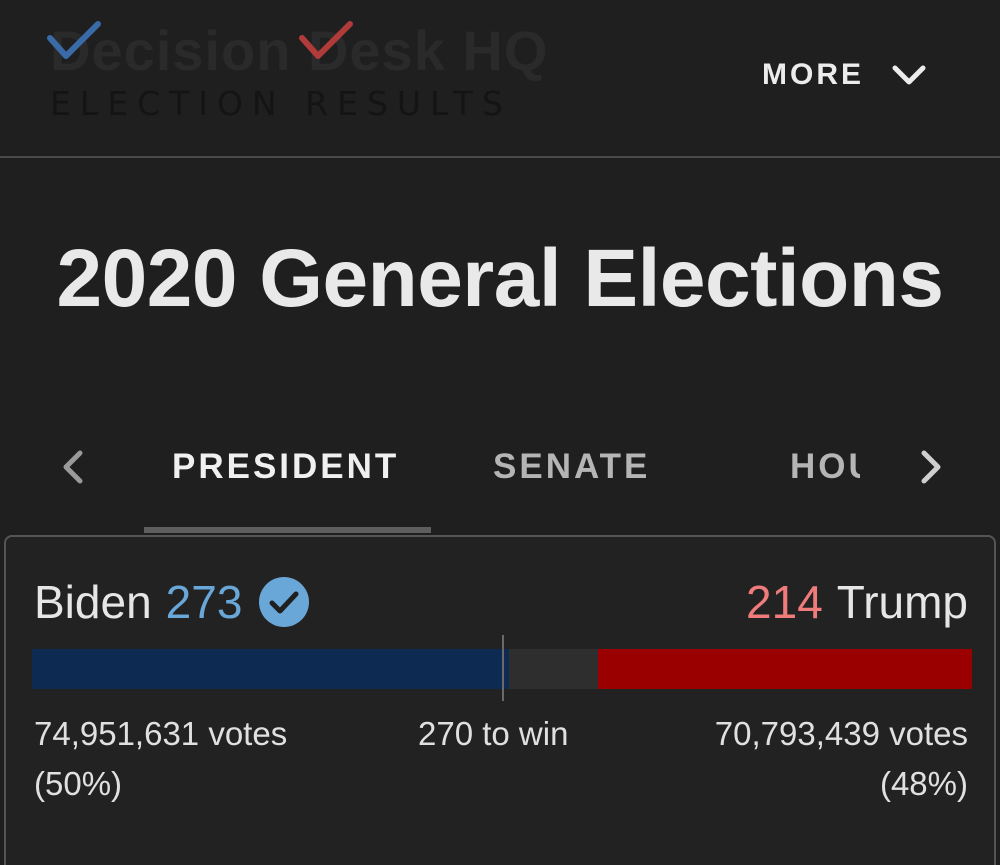  I want to click on biden-vote-percent: (50%), so click(78, 783).